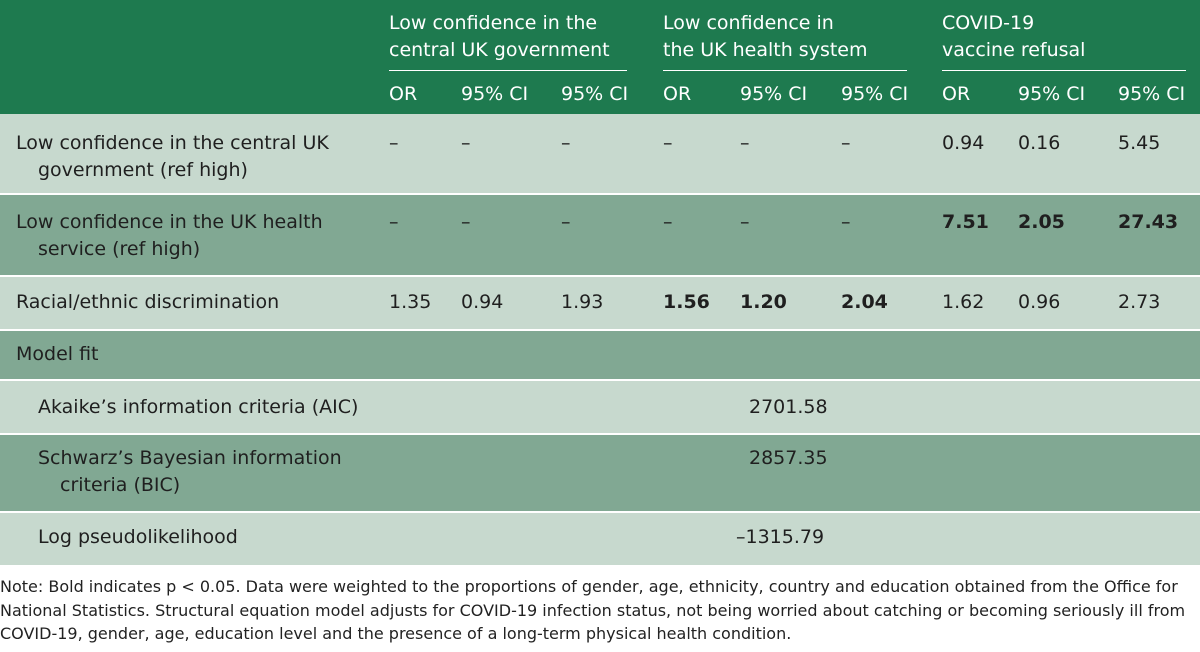 Image resolution: width=1200 pixels, height=652 pixels. I want to click on cell-value-significant: 27.43, so click(1148, 222).